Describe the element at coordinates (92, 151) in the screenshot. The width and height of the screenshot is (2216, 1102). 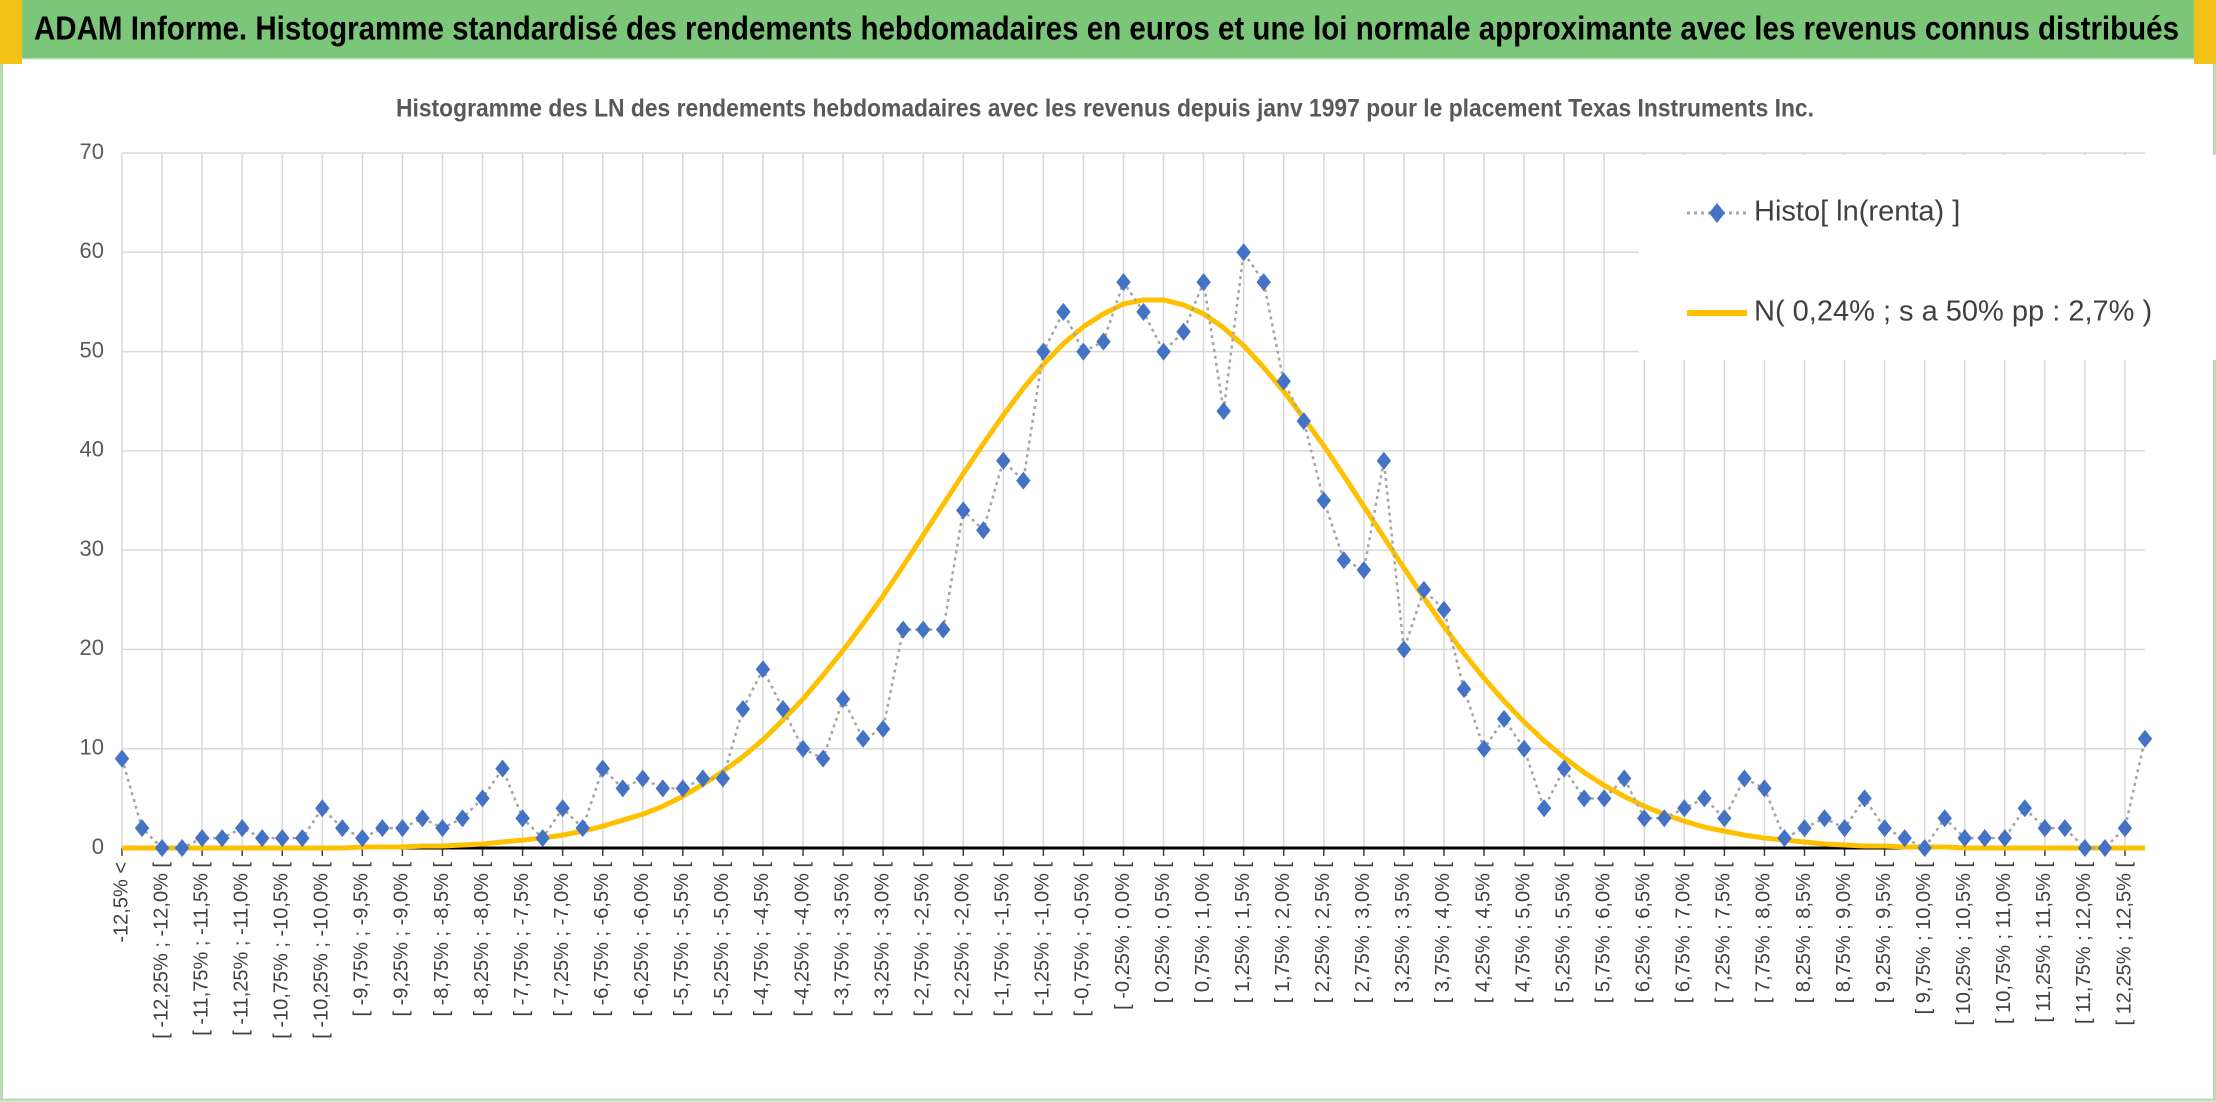
I see `y-tick-label: 70` at that location.